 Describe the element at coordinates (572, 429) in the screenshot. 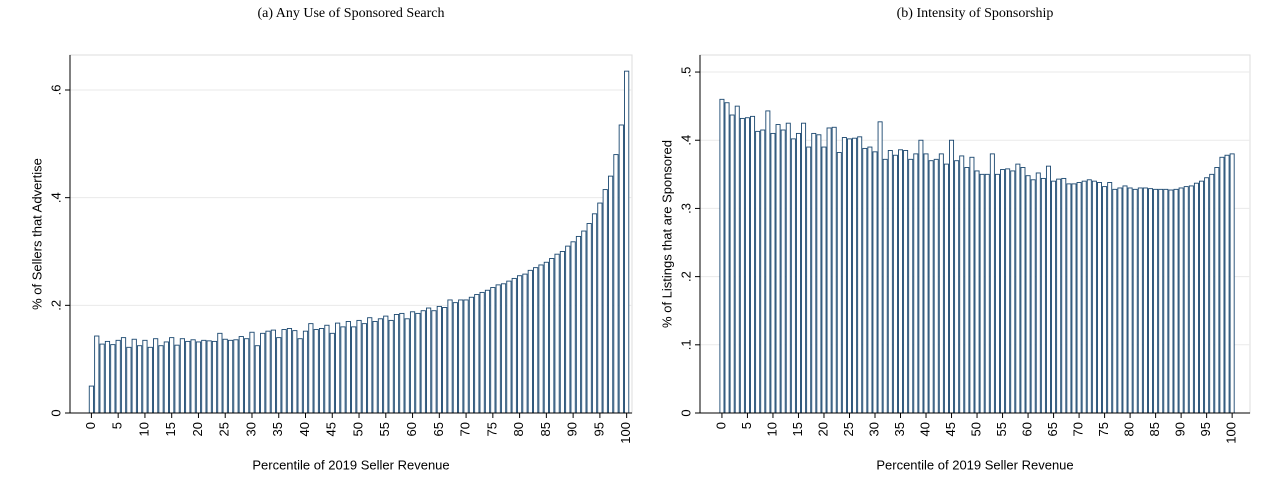

I see `x-tick-label: 90` at that location.